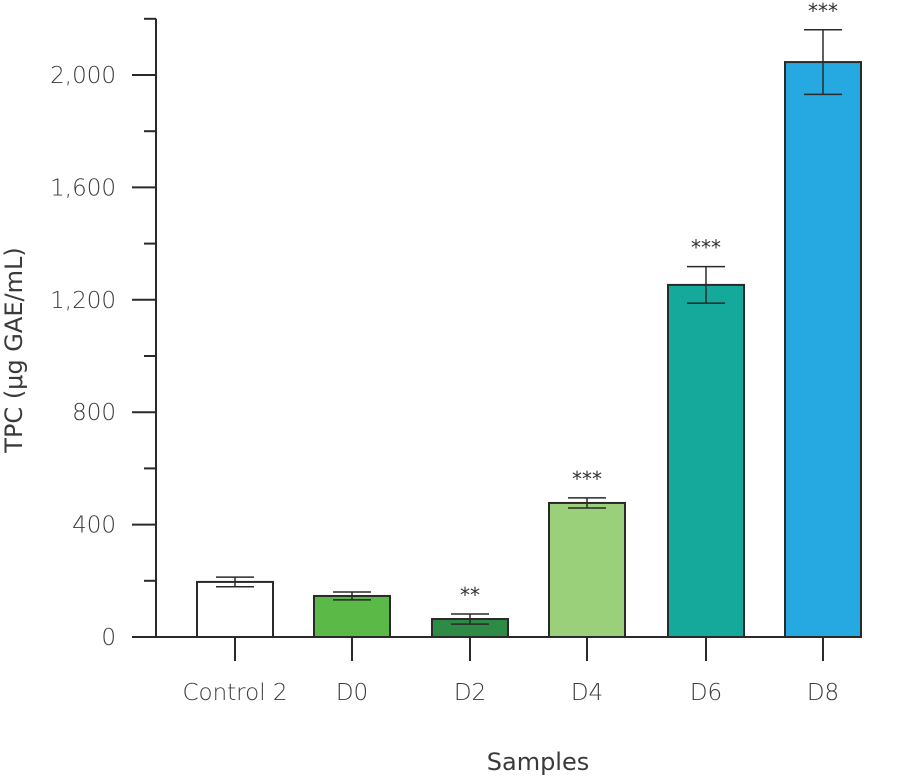  Describe the element at coordinates (352, 693) in the screenshot. I see `x-tick-label: D0` at that location.